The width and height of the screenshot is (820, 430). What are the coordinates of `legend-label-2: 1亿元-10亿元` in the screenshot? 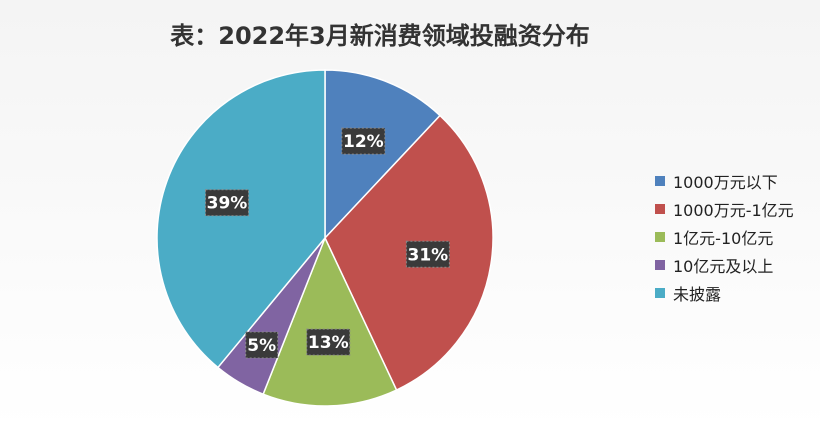 It's located at (723, 238).